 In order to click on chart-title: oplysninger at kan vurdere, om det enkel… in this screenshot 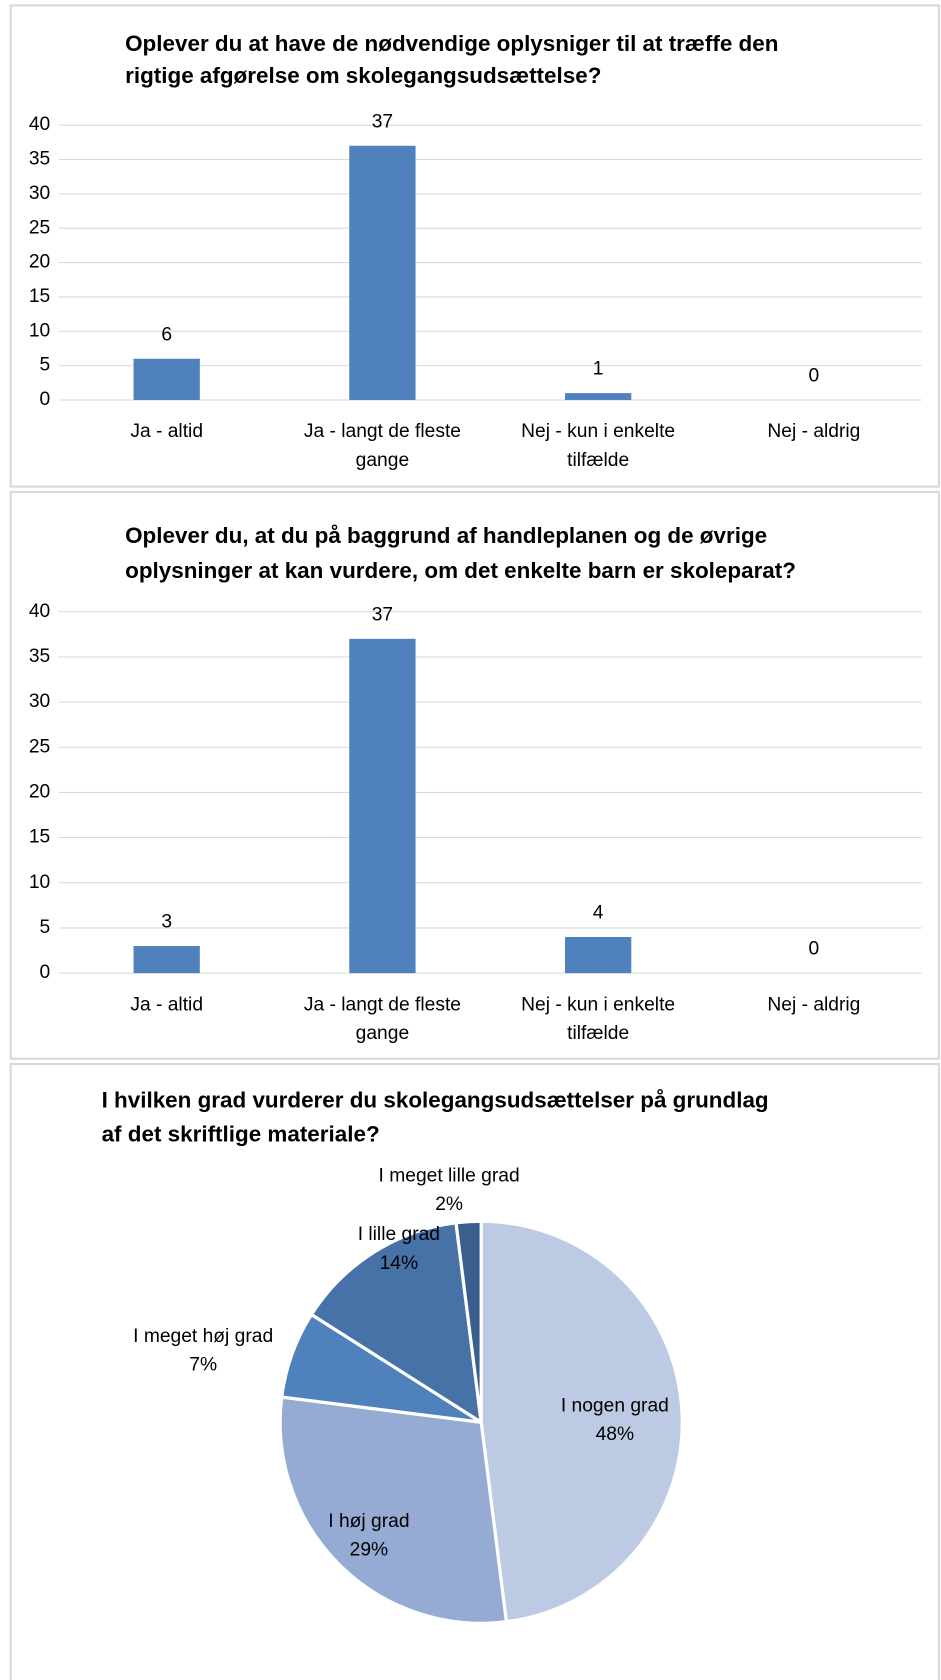, I will do `click(460, 570)`.